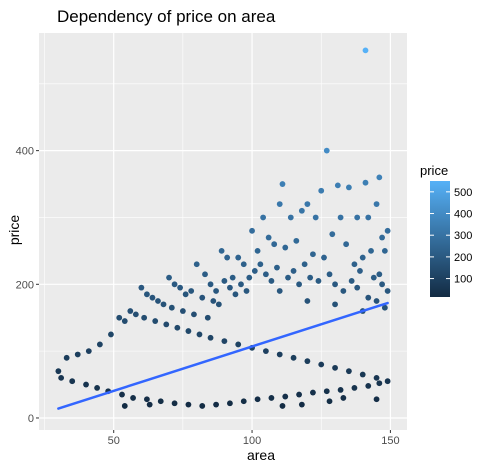 This screenshot has width=495, height=466. I want to click on legend-colorbar, so click(440, 239).